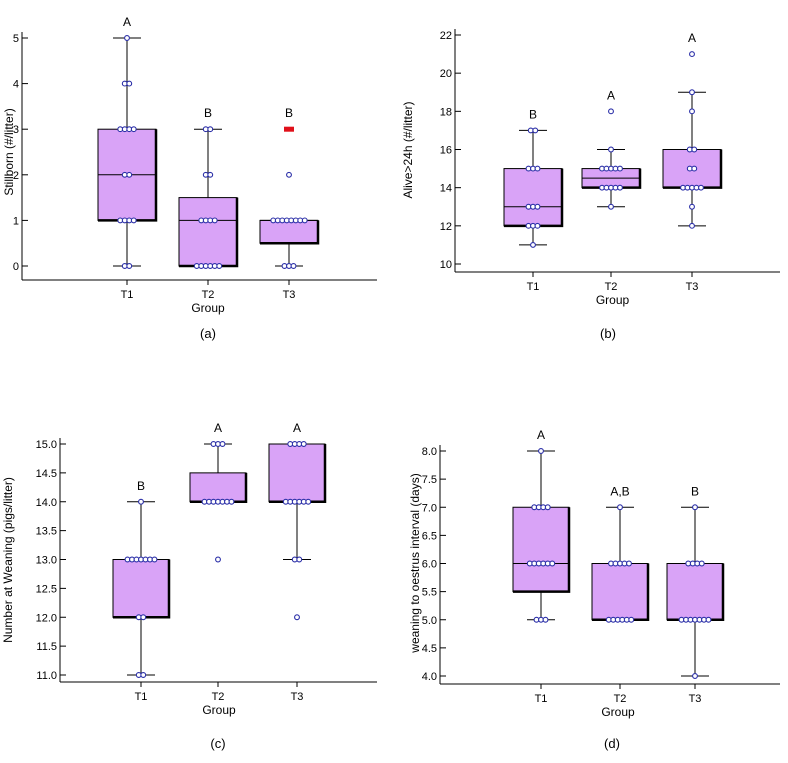 This screenshot has width=788, height=763. I want to click on y-tick-label: 13.0, so click(46, 561).